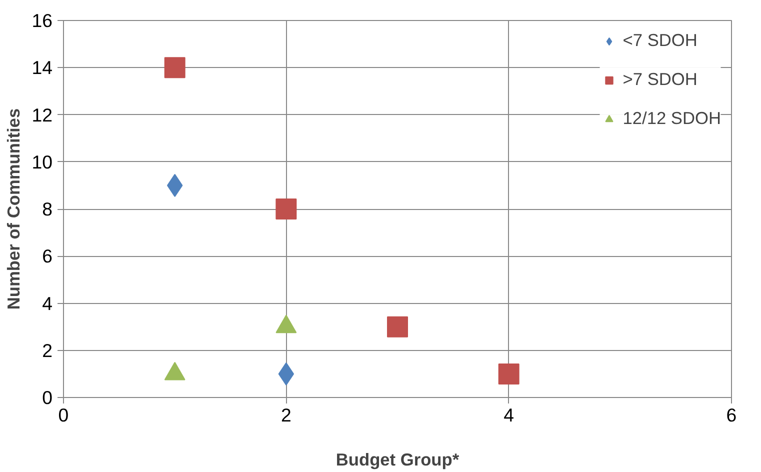 This screenshot has width=761, height=472. I want to click on y-tick-label: 0, so click(47, 397).